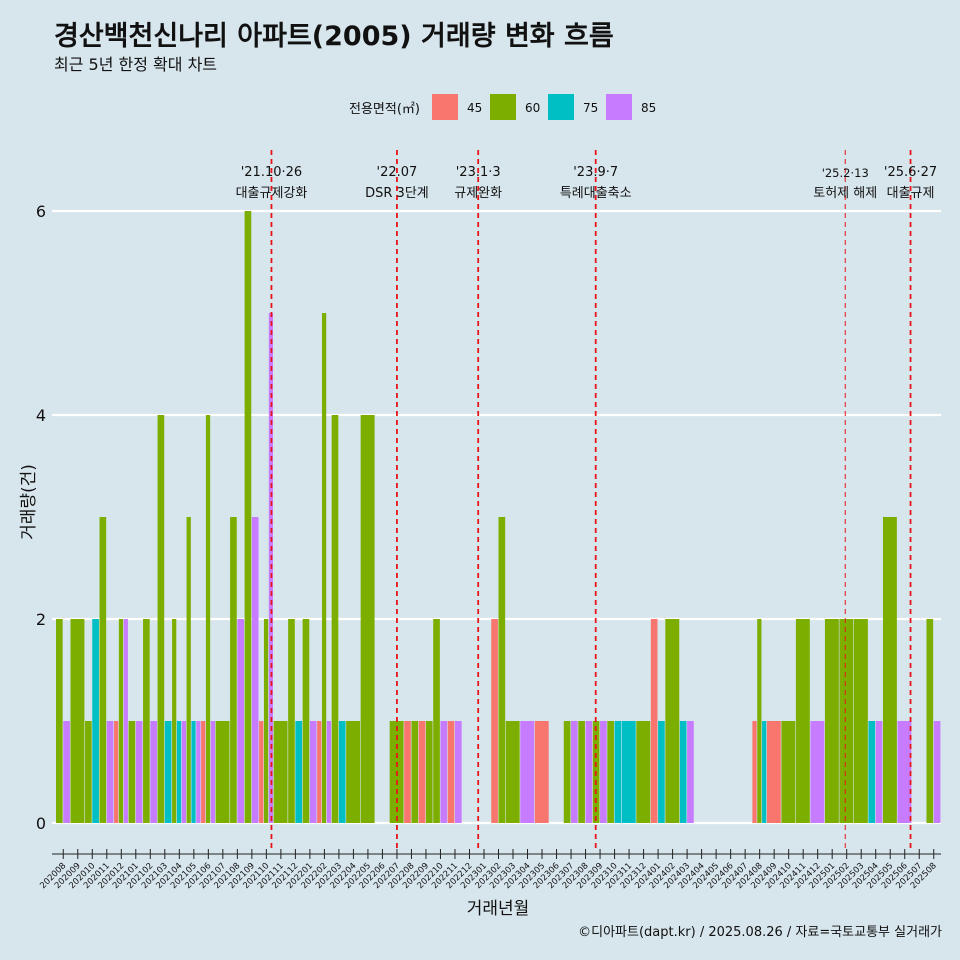  What do you see at coordinates (596, 193) in the screenshot?
I see `event-label: 특례대출축소` at bounding box center [596, 193].